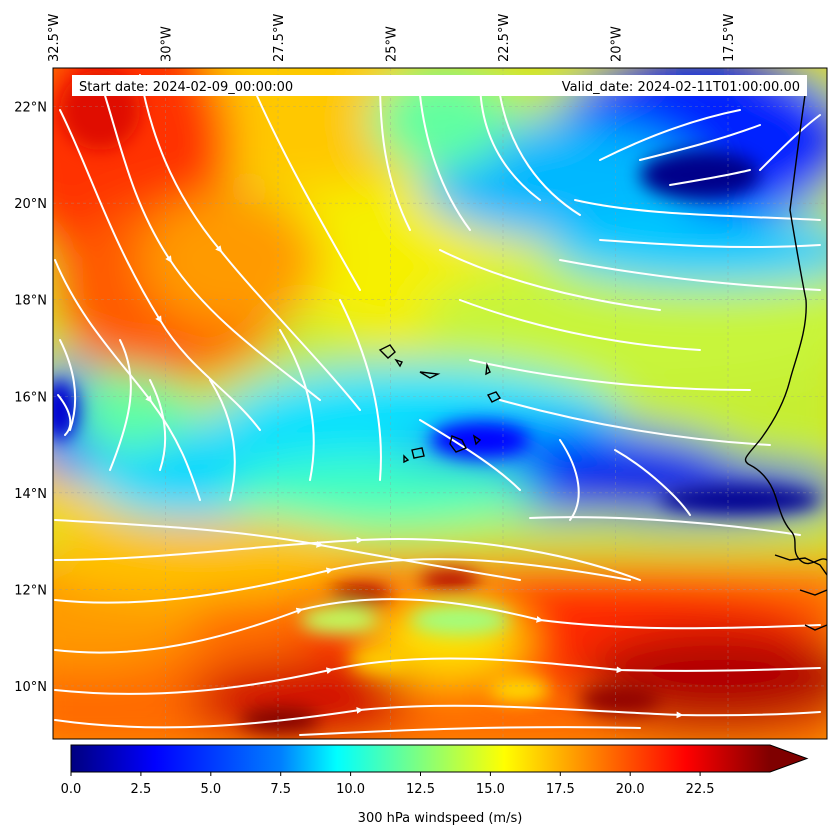 This screenshot has width=837, height=836. What do you see at coordinates (30, 494) in the screenshot?
I see `latitude-label: 14°N` at bounding box center [30, 494].